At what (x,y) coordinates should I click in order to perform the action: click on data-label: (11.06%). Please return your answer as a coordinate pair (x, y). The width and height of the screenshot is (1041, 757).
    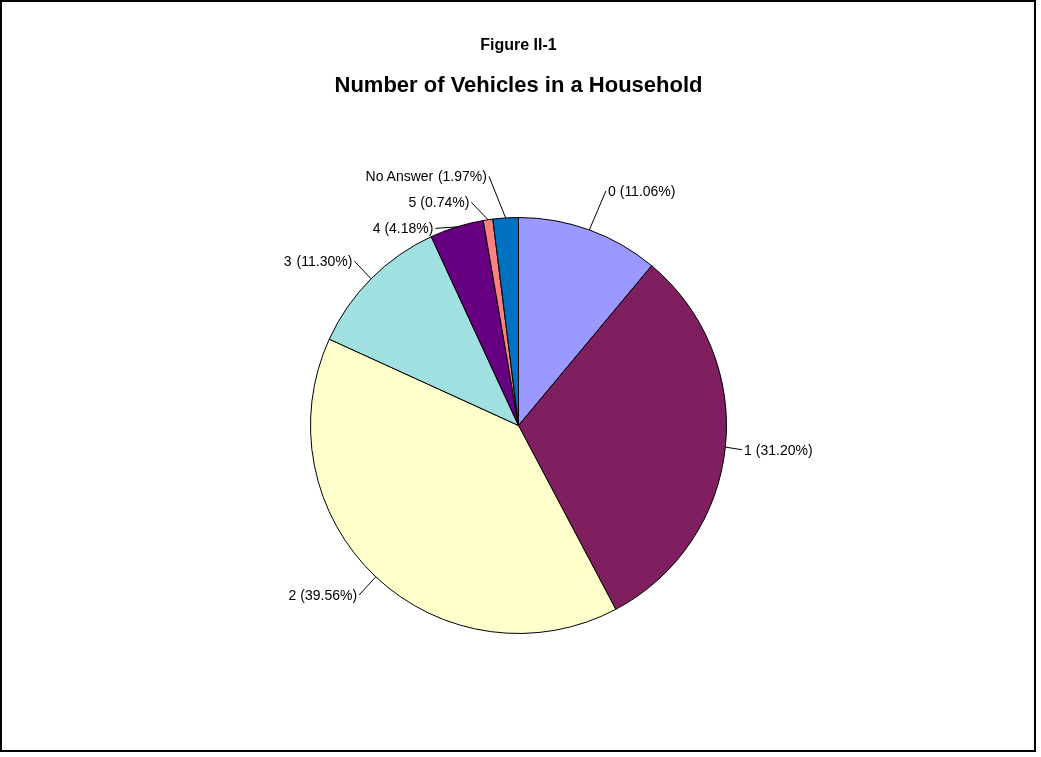
    Looking at the image, I should click on (647, 190).